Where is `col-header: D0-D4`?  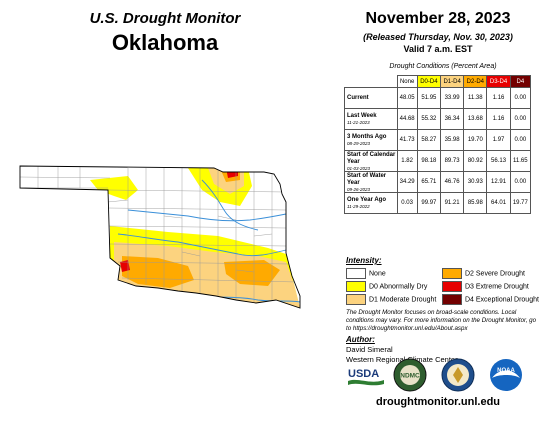
col-header: D0-D4 is located at coordinates (429, 81).